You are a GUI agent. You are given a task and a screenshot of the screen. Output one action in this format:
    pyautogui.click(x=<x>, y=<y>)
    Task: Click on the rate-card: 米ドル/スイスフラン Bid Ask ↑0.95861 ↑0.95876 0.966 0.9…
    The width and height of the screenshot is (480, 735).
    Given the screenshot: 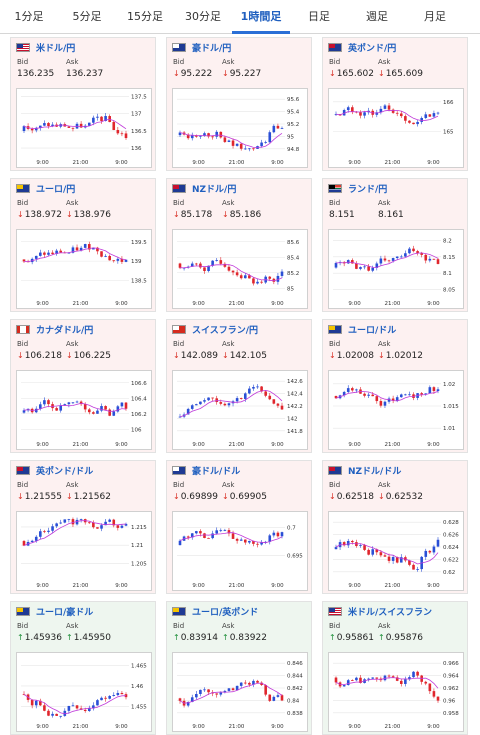 What is the action you would take?
    pyautogui.click(x=395, y=668)
    